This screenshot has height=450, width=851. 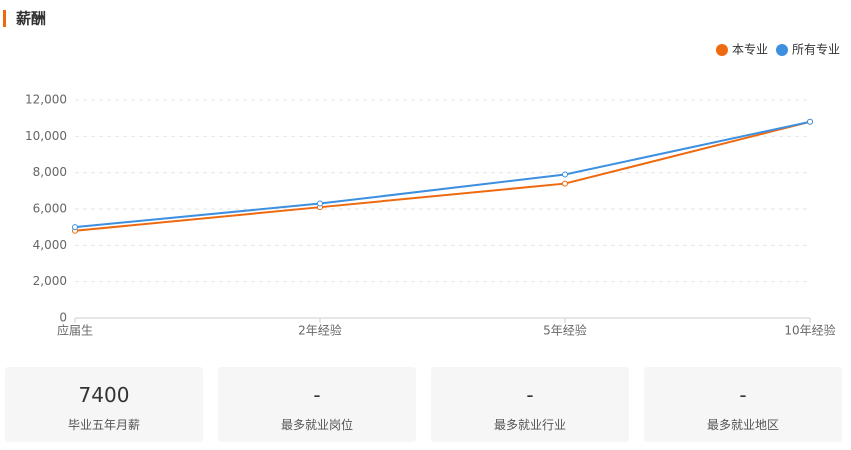 What do you see at coordinates (50, 281) in the screenshot?
I see `y-tick-label: 2,000` at bounding box center [50, 281].